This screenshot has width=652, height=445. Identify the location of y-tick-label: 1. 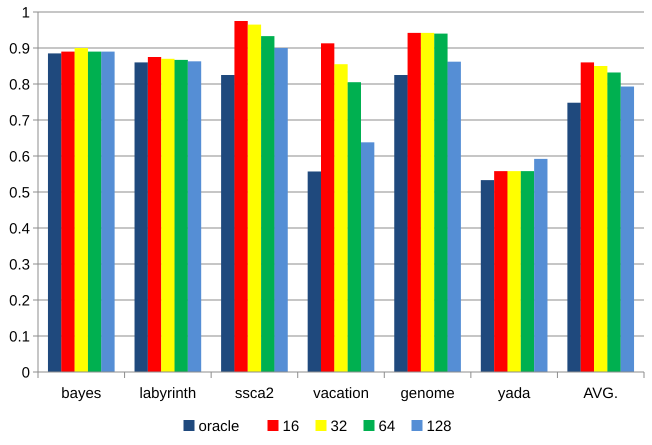
(26, 13).